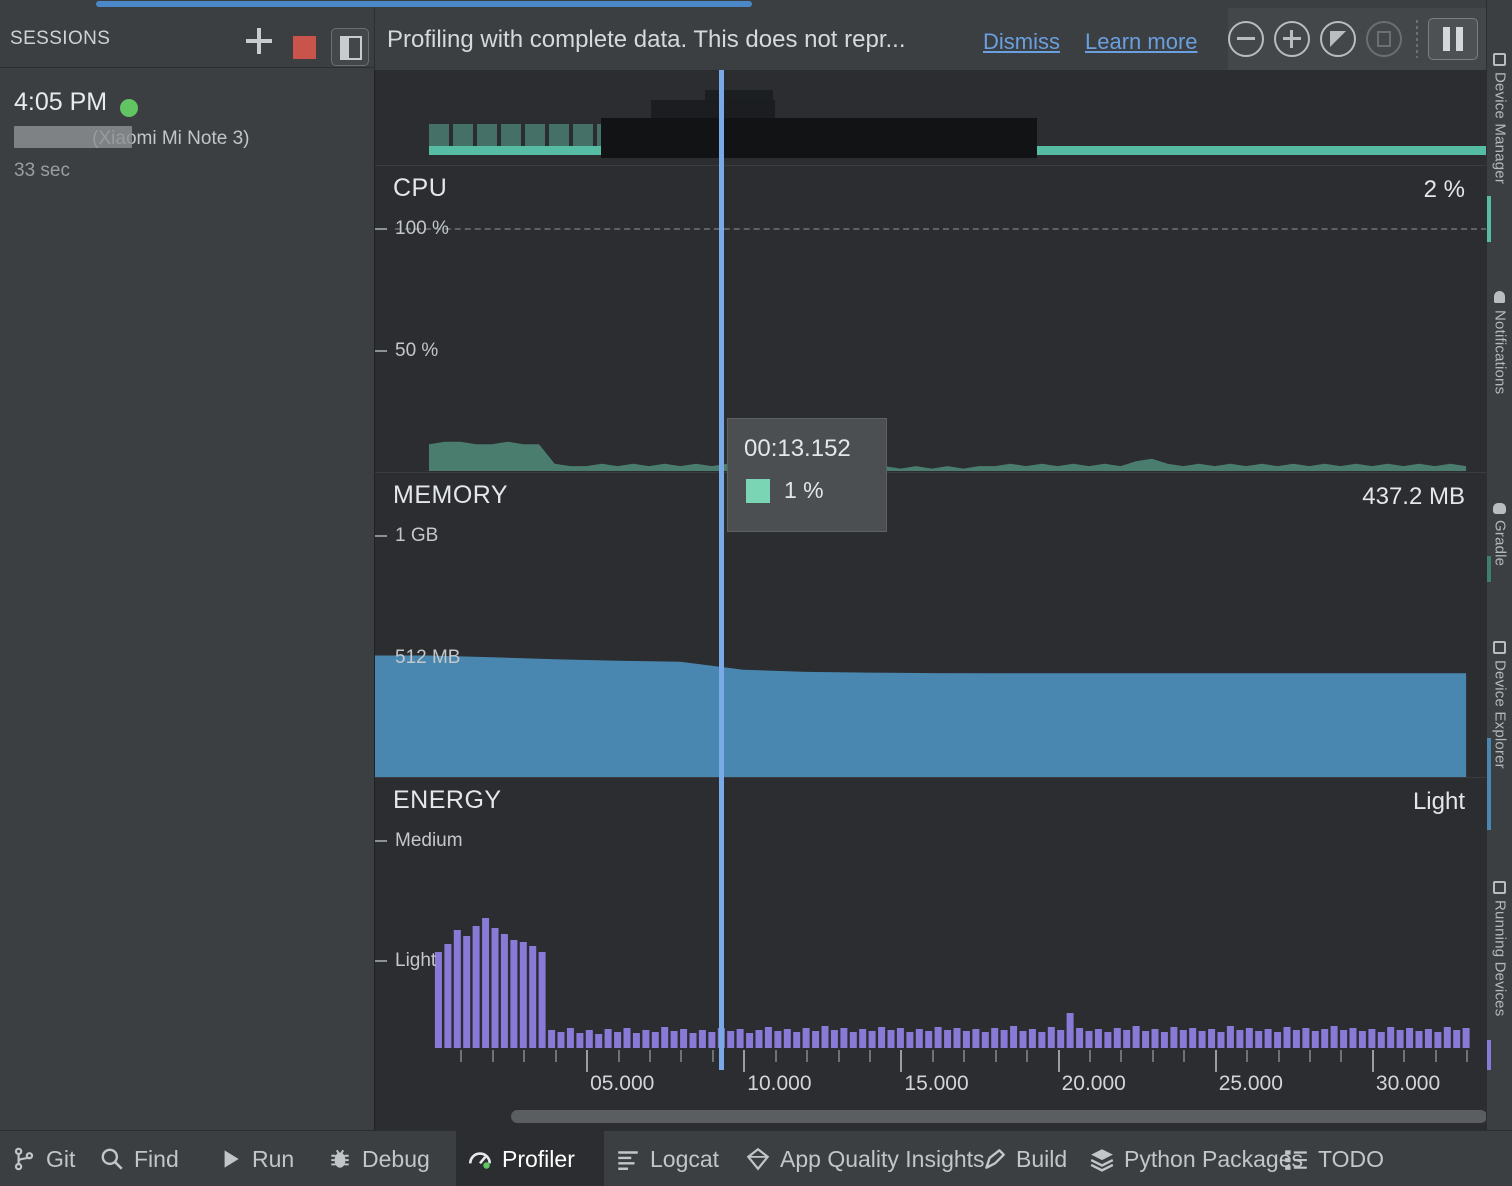  Describe the element at coordinates (1190, 1158) in the screenshot. I see `bottom-toolbar-item-python-packages: Python Packages` at that location.